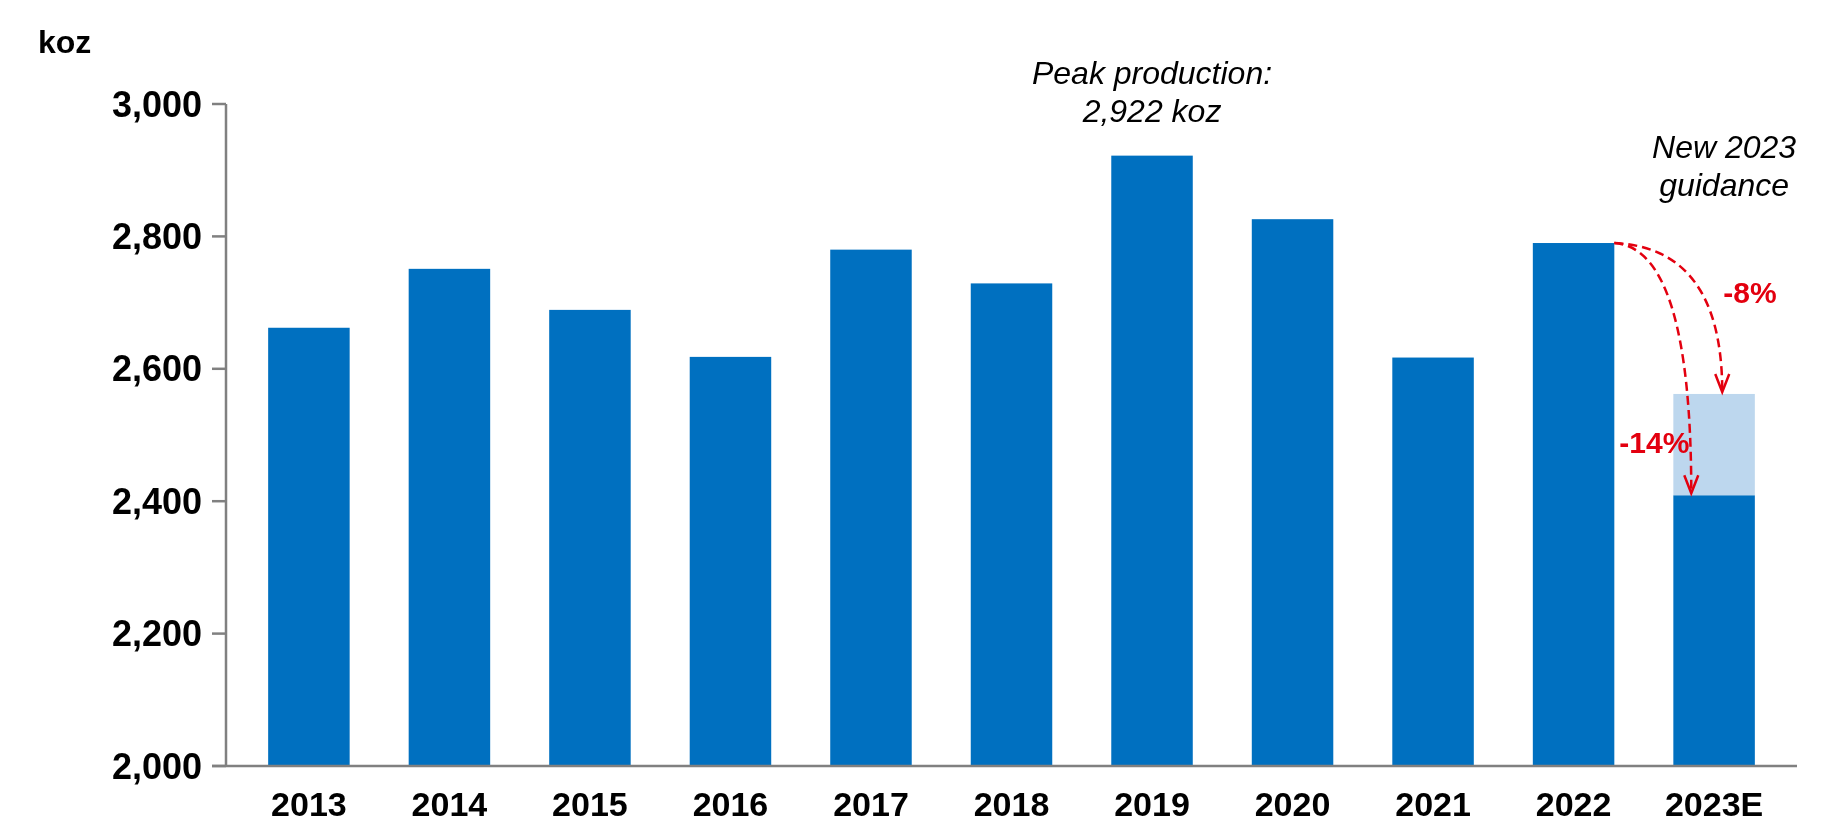 This screenshot has width=1829, height=833. What do you see at coordinates (871, 804) in the screenshot?
I see `x-tick-label: 2017` at bounding box center [871, 804].